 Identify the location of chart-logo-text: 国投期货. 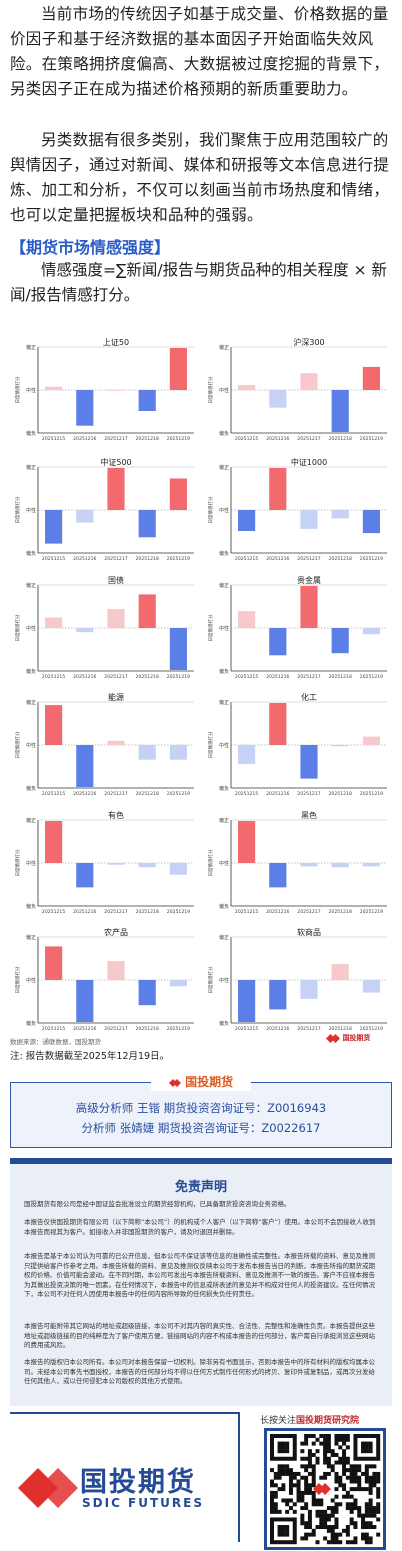
(356, 1038).